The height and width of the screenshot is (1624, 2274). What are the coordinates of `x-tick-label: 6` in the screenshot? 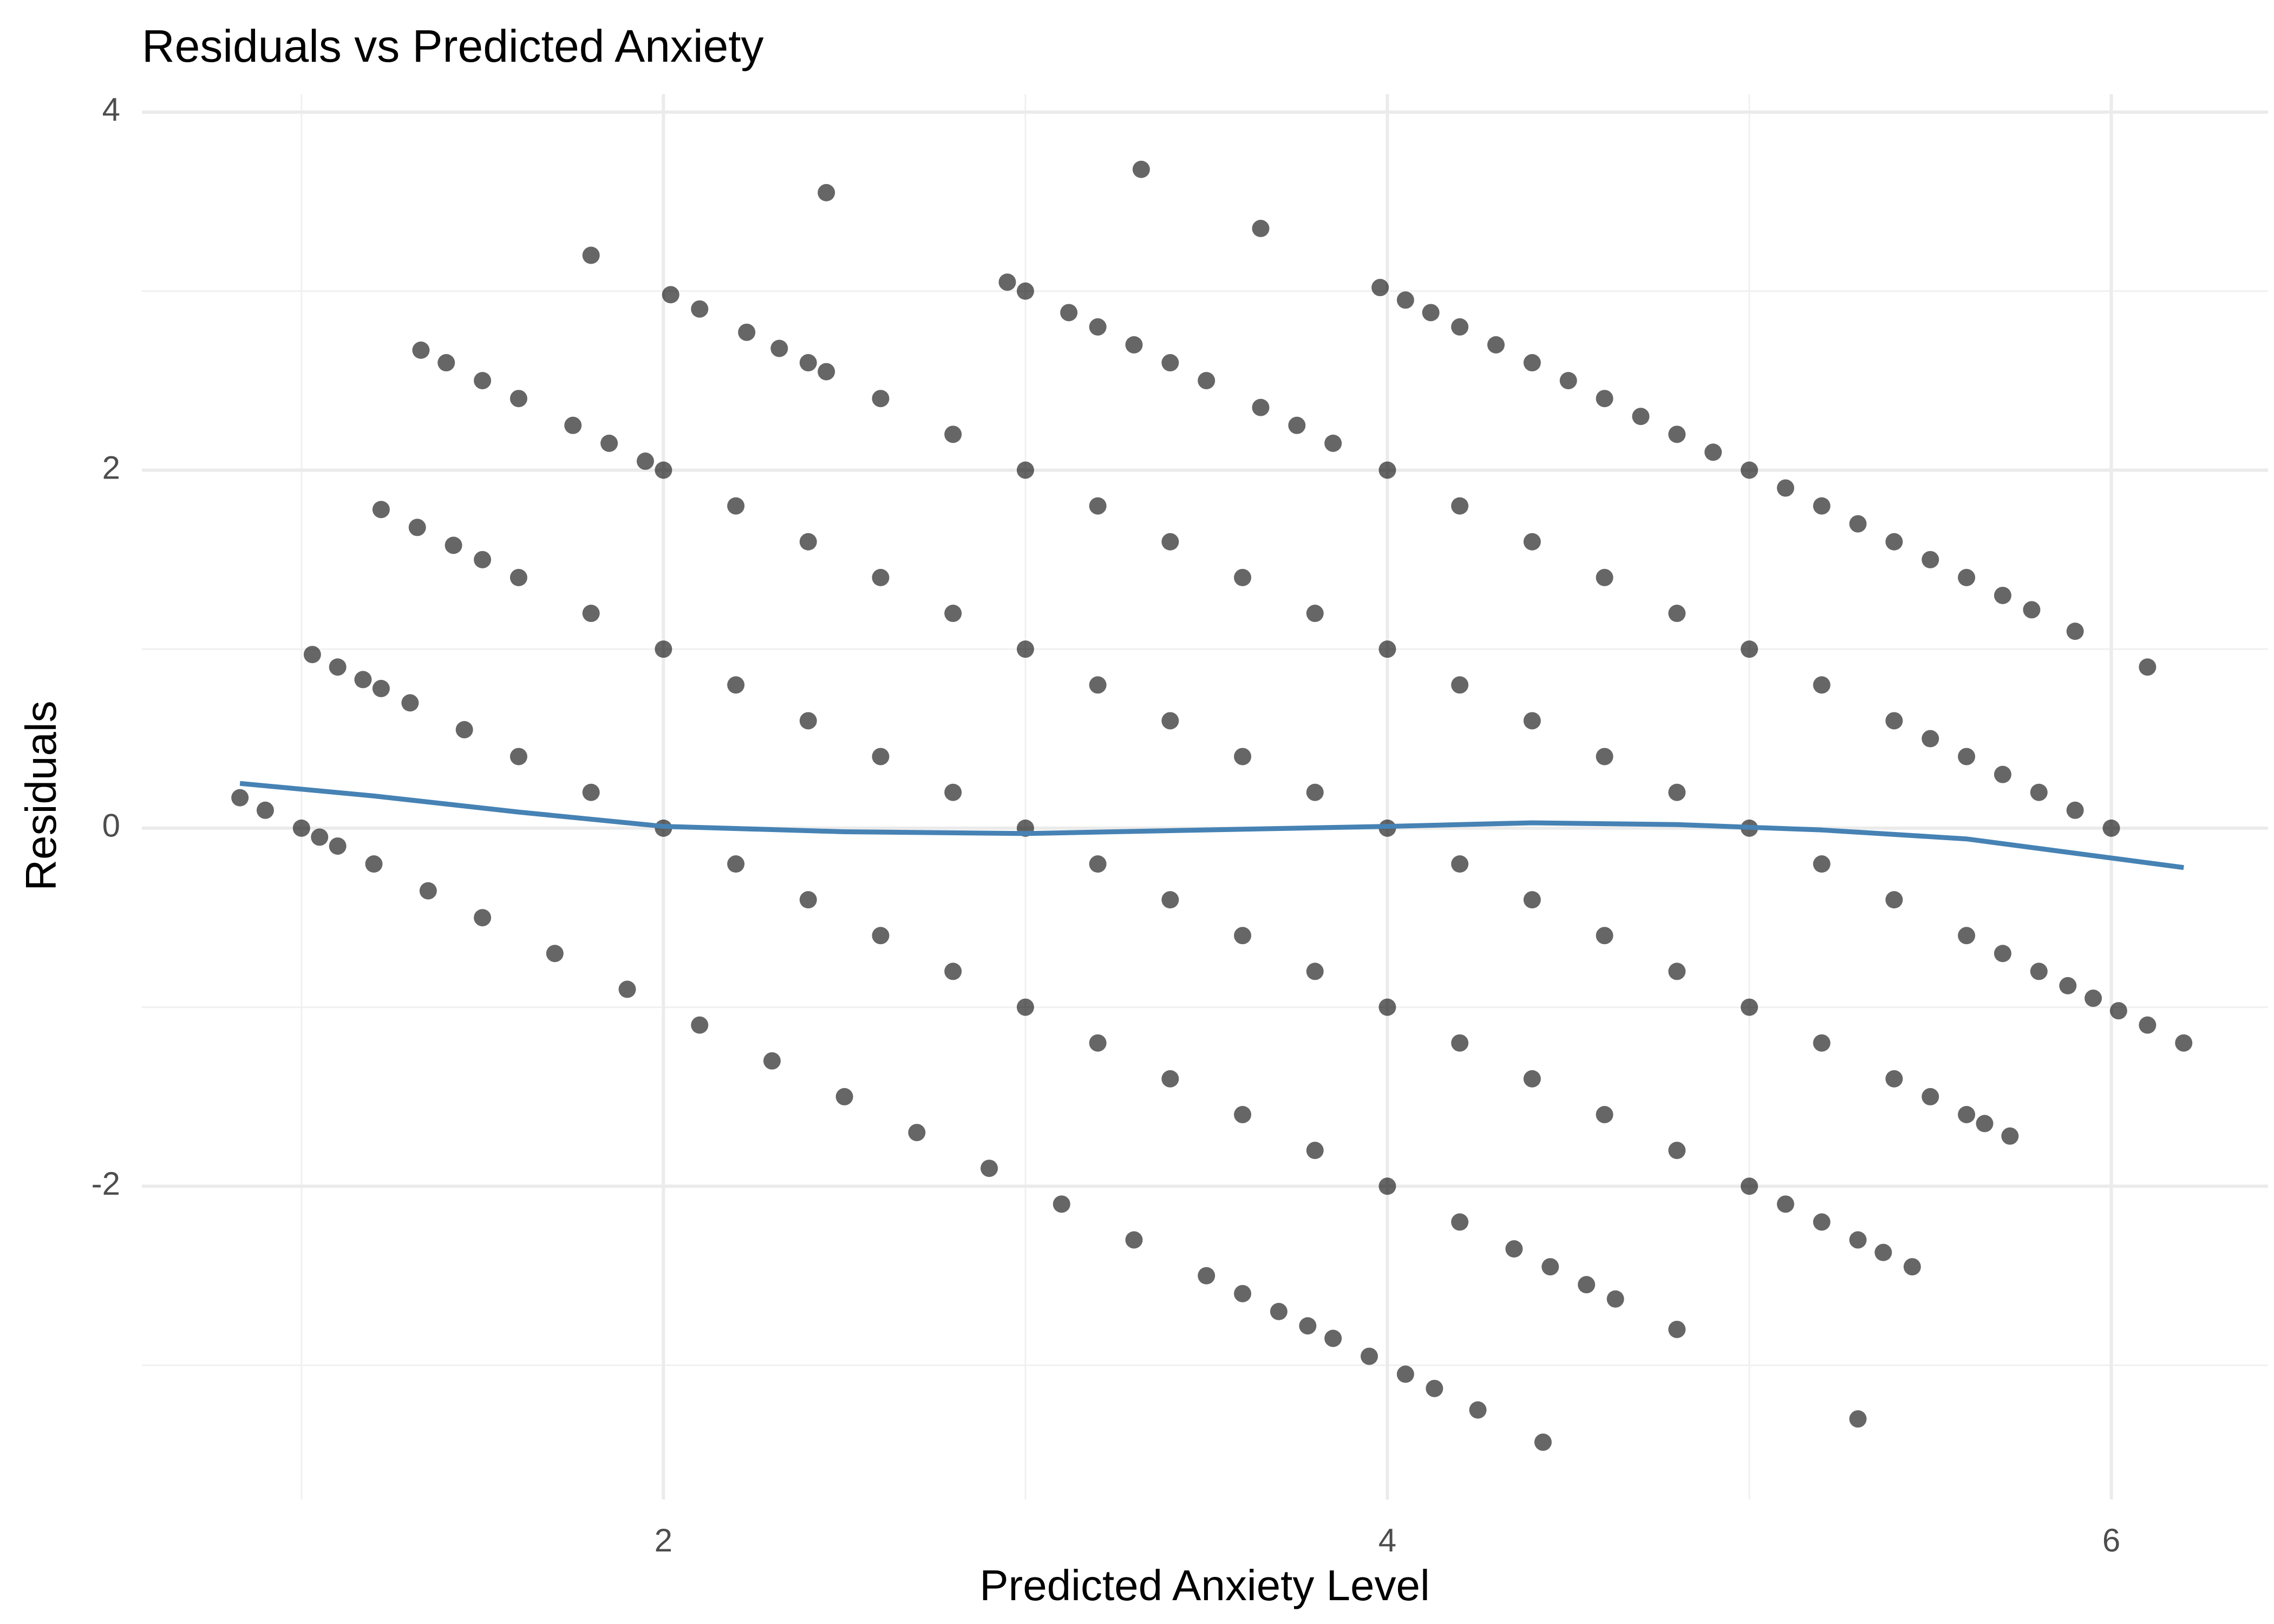 It's located at (2111, 1540).